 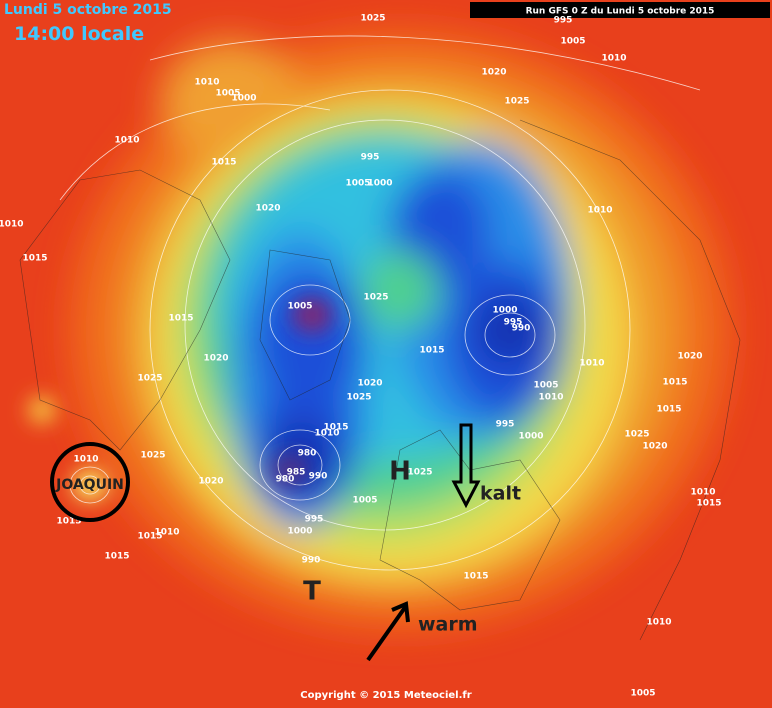 I want to click on run-bar, so click(x=620, y=10).